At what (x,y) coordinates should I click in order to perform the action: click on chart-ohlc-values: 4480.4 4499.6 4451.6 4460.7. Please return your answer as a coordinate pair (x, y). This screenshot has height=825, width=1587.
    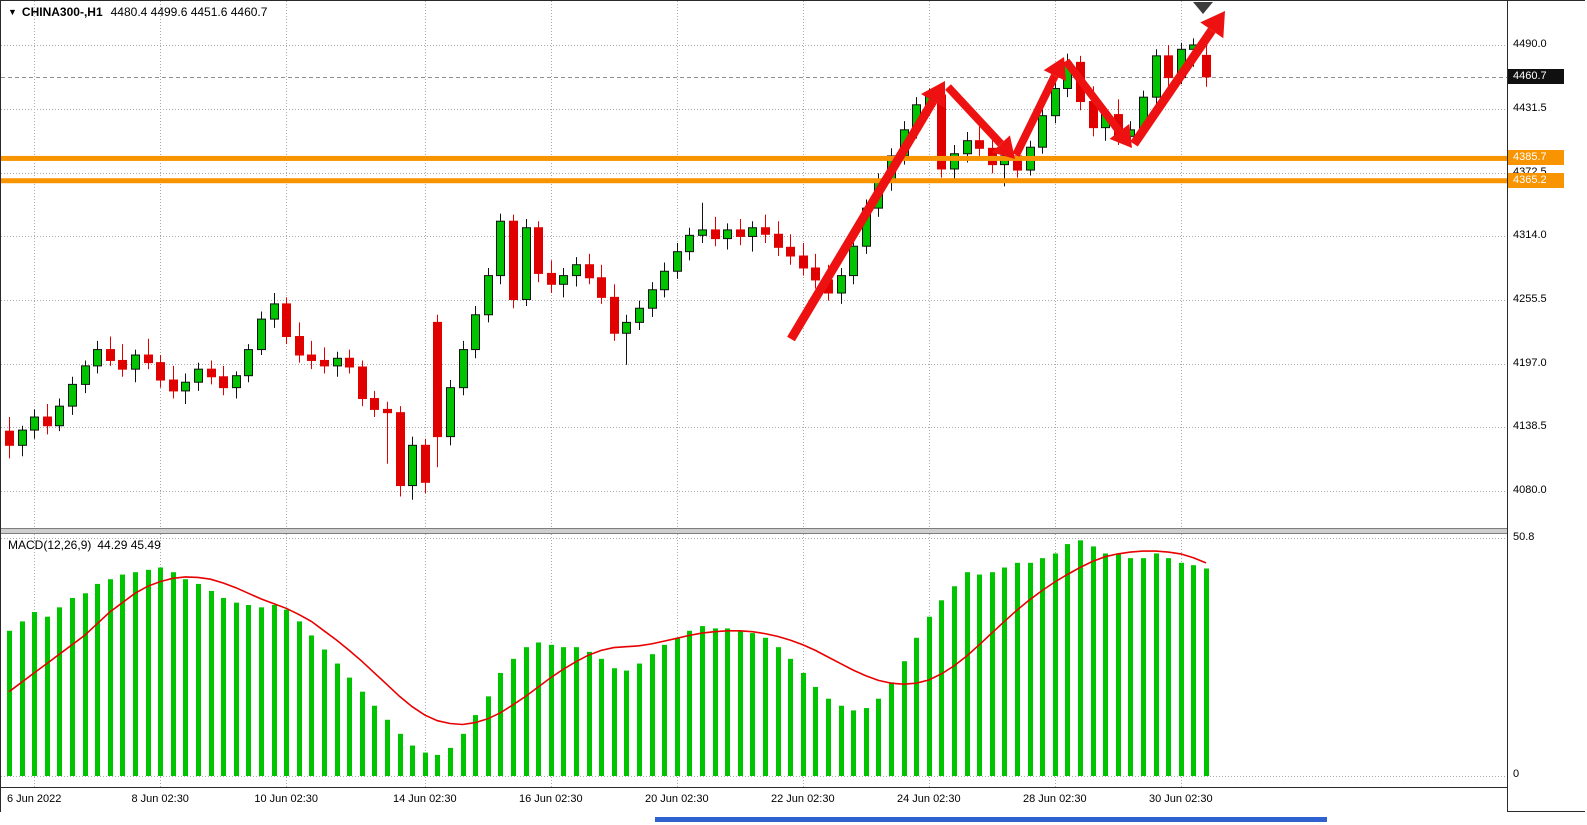
    Looking at the image, I should click on (189, 12).